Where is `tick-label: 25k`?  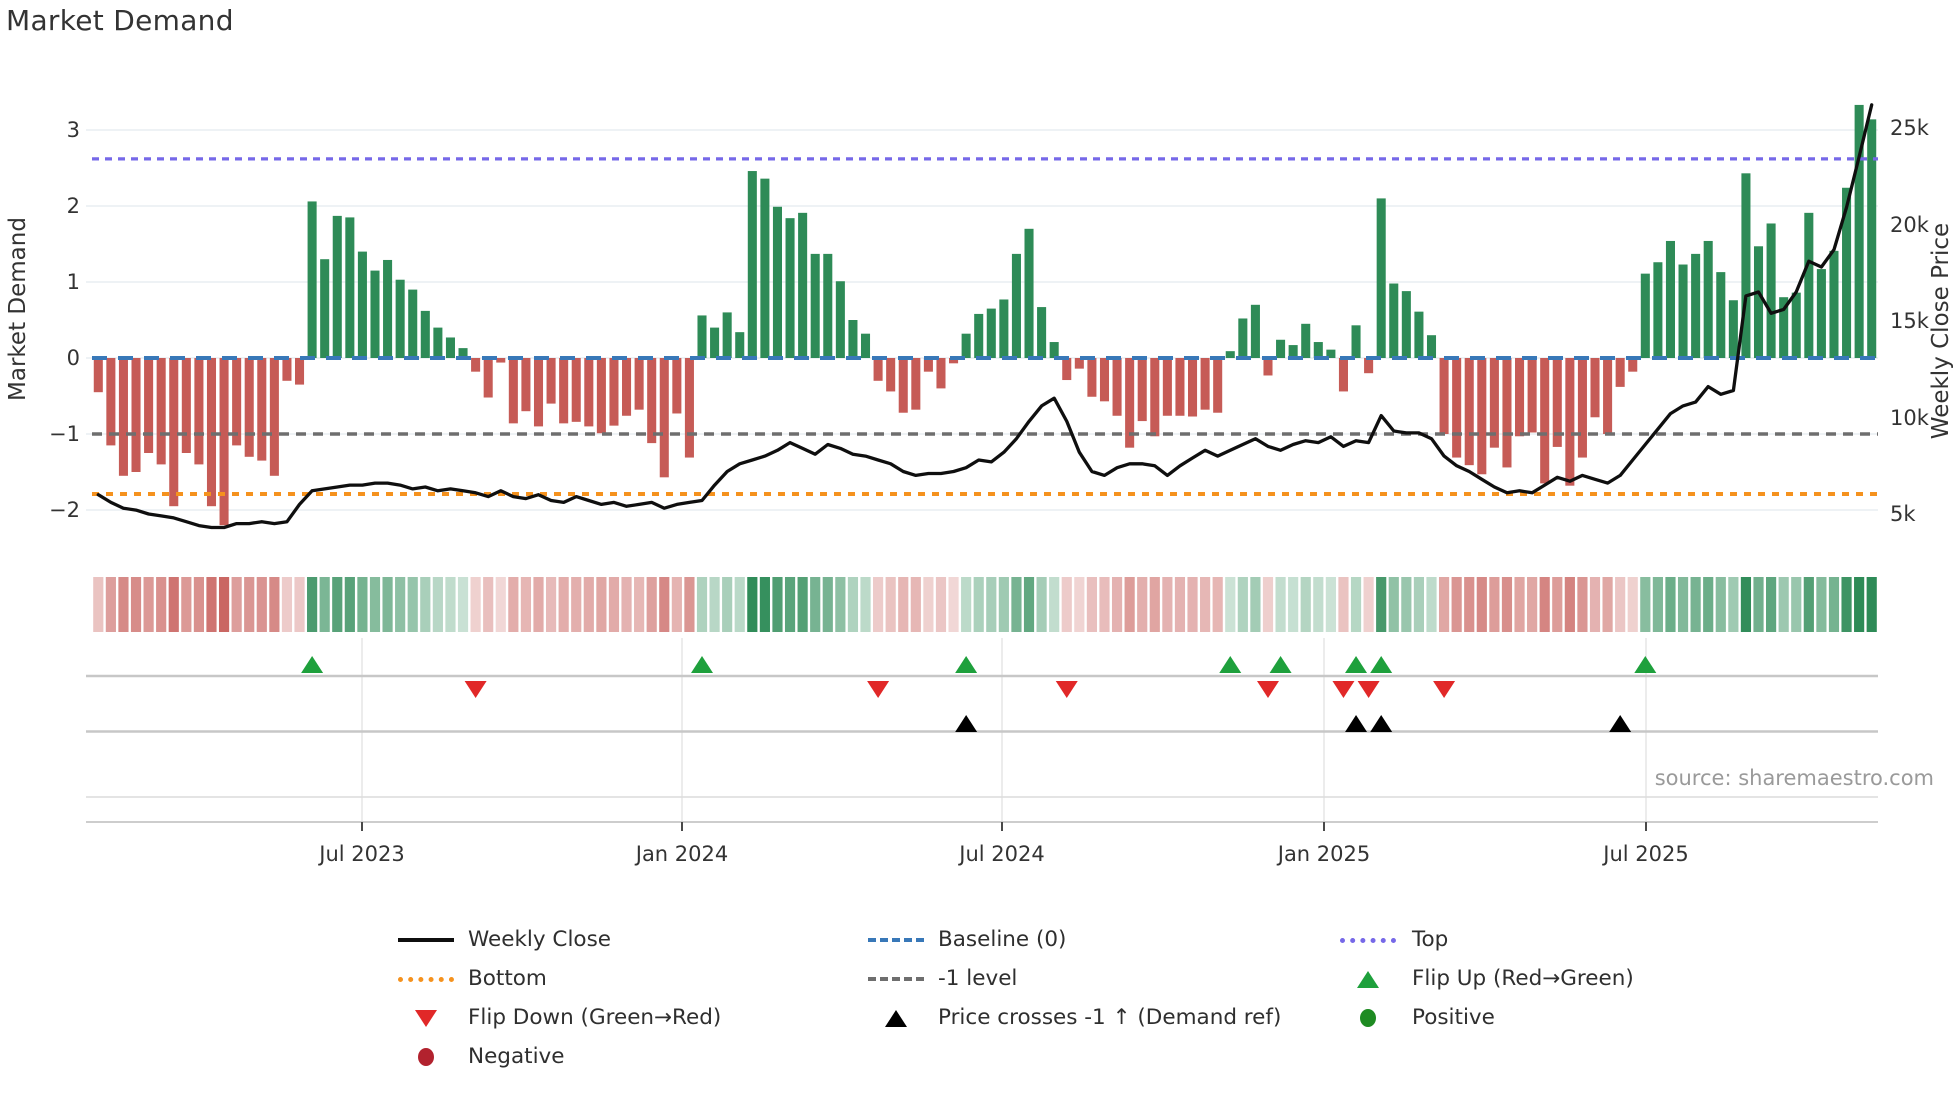 tick-label: 25k is located at coordinates (1909, 128).